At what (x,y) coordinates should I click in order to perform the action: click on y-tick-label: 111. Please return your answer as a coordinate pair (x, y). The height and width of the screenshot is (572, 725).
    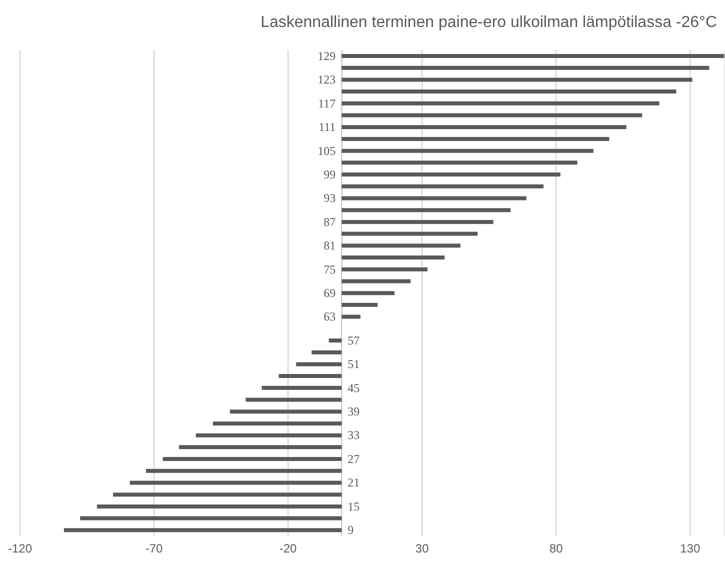
    Looking at the image, I should click on (327, 127).